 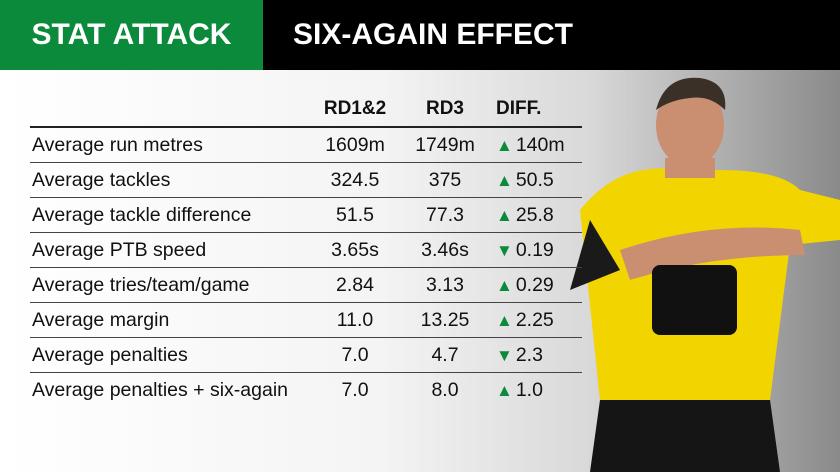 I want to click on rd3-value: 1749m, so click(x=445, y=144).